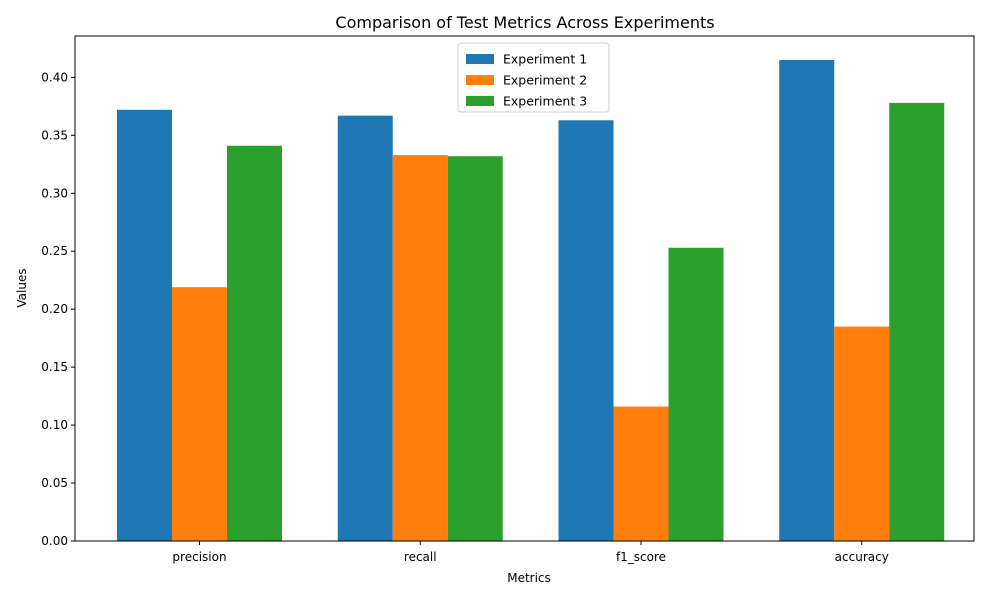 The width and height of the screenshot is (1000, 600). I want to click on y-axis: 0.00 0.05 0.10 0.15 0.20 0.25 0.30 0.35 0.40, so click(58, 309).